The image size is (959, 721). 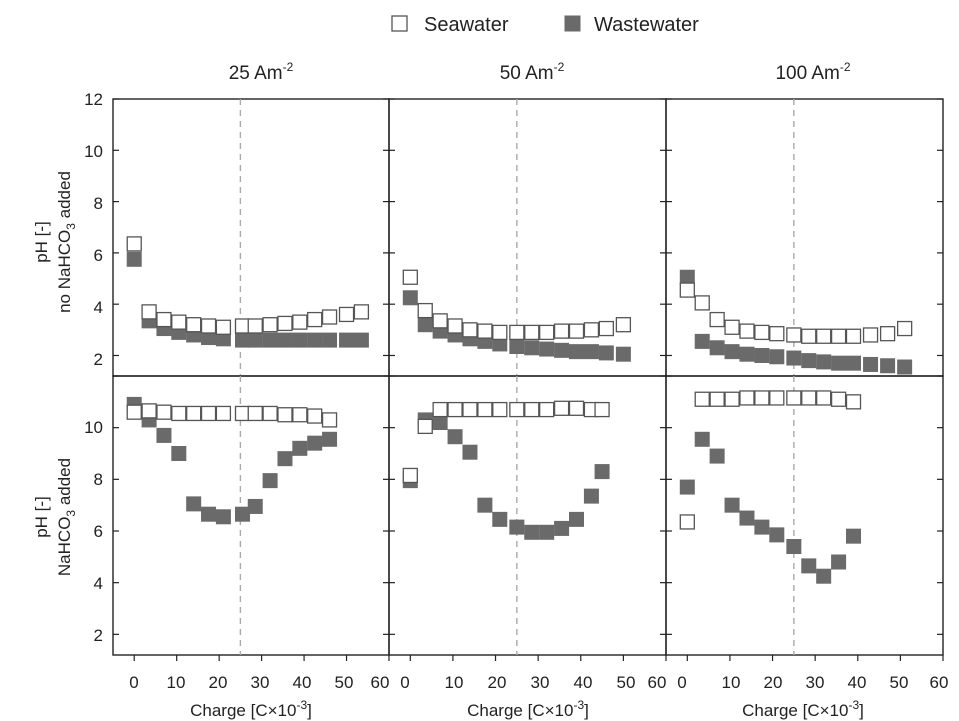 I want to click on y-tick-label: 12, so click(x=93, y=99).